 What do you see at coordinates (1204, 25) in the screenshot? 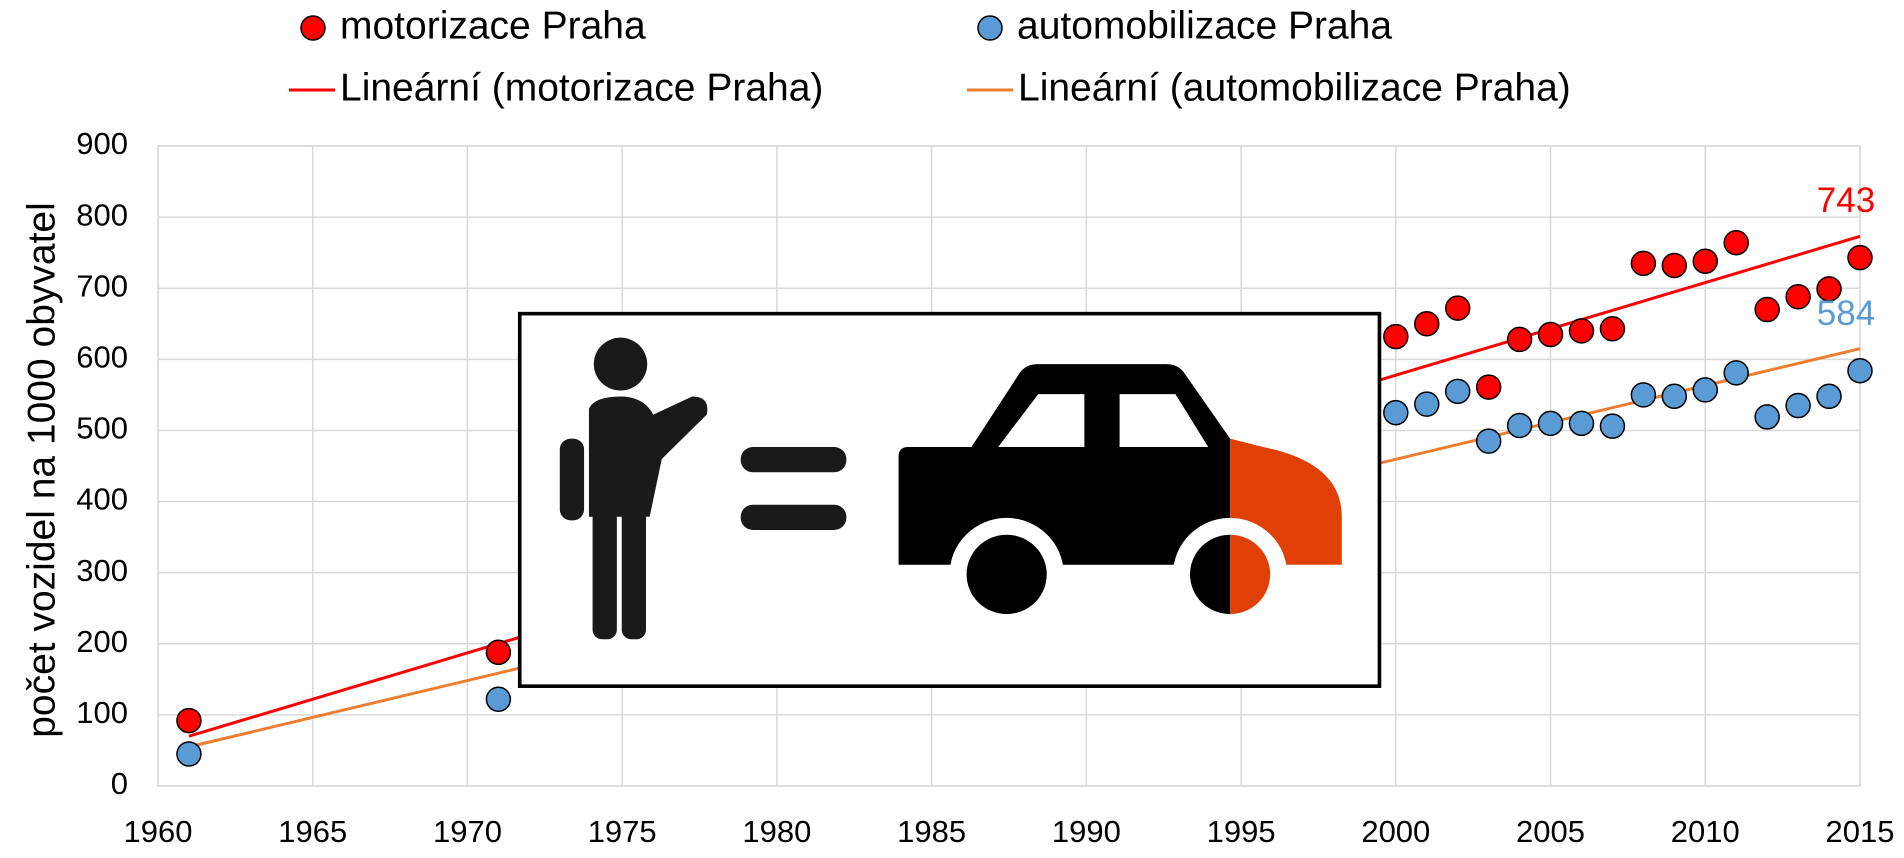
I see `legend-label: automobilizace Praha` at bounding box center [1204, 25].